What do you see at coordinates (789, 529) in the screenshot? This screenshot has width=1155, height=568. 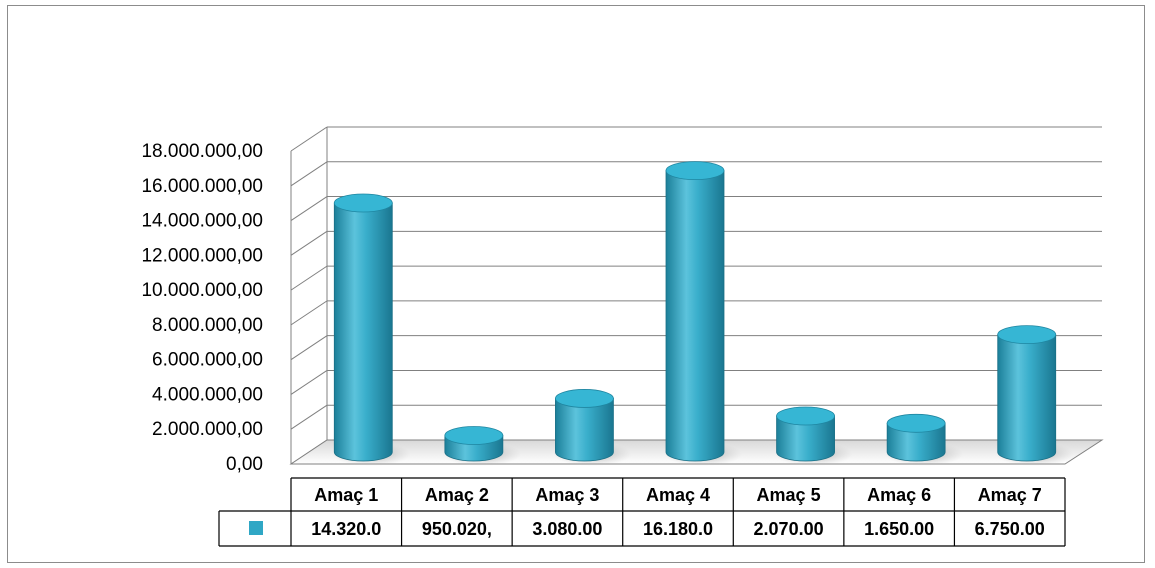 I see `data-table-value: 2.070.00` at bounding box center [789, 529].